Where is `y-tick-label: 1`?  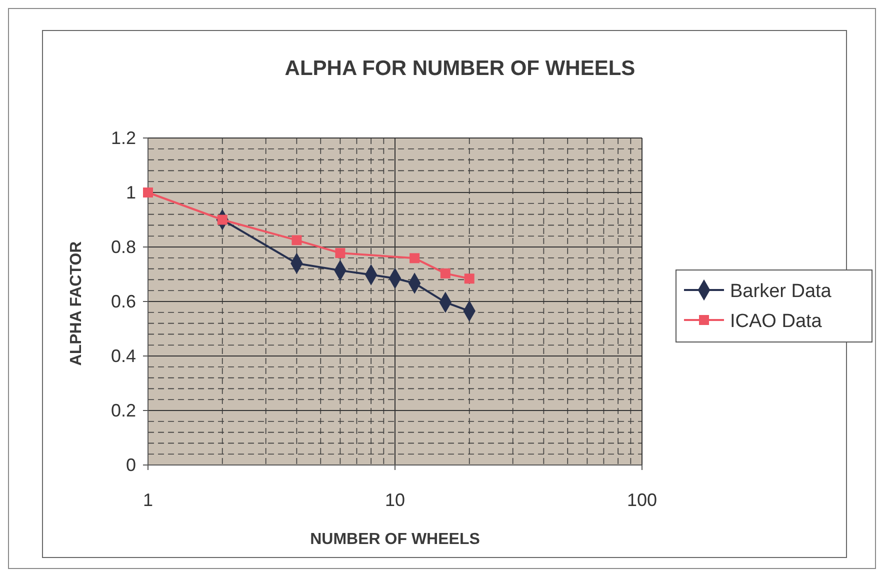
y-tick-label: 1 is located at coordinates (131, 192).